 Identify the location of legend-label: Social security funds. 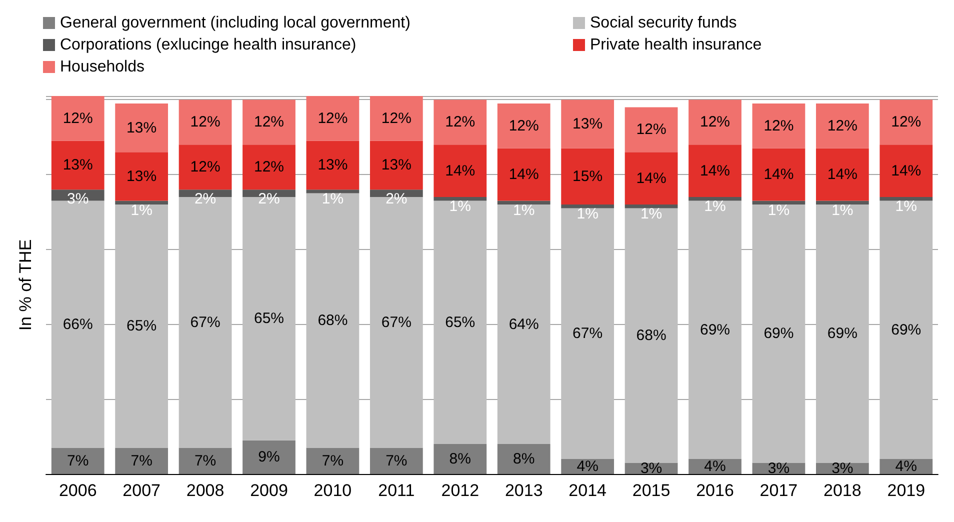
(663, 23).